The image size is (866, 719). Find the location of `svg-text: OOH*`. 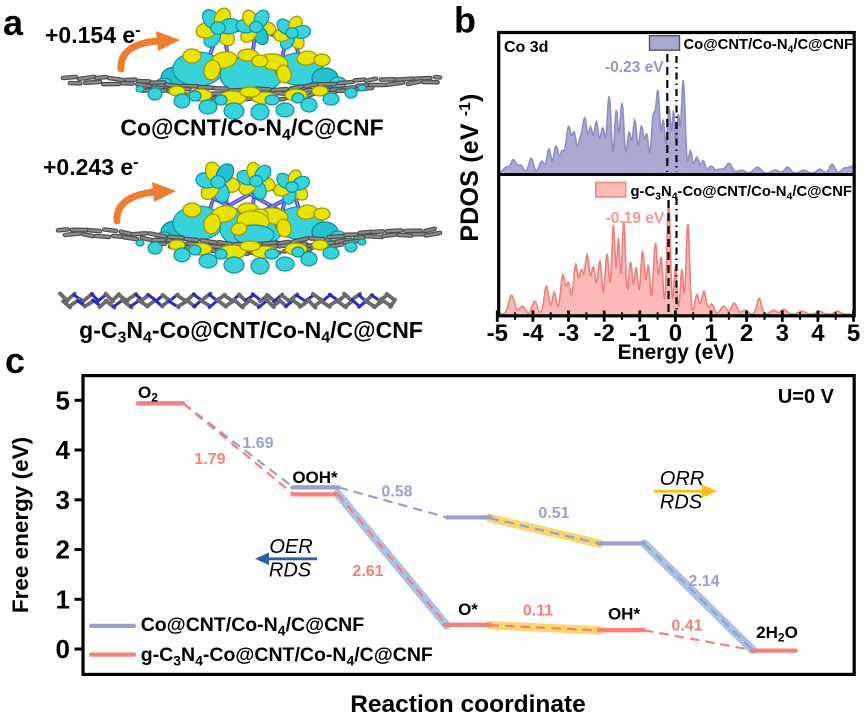

svg-text: OOH* is located at coordinates (315, 477).